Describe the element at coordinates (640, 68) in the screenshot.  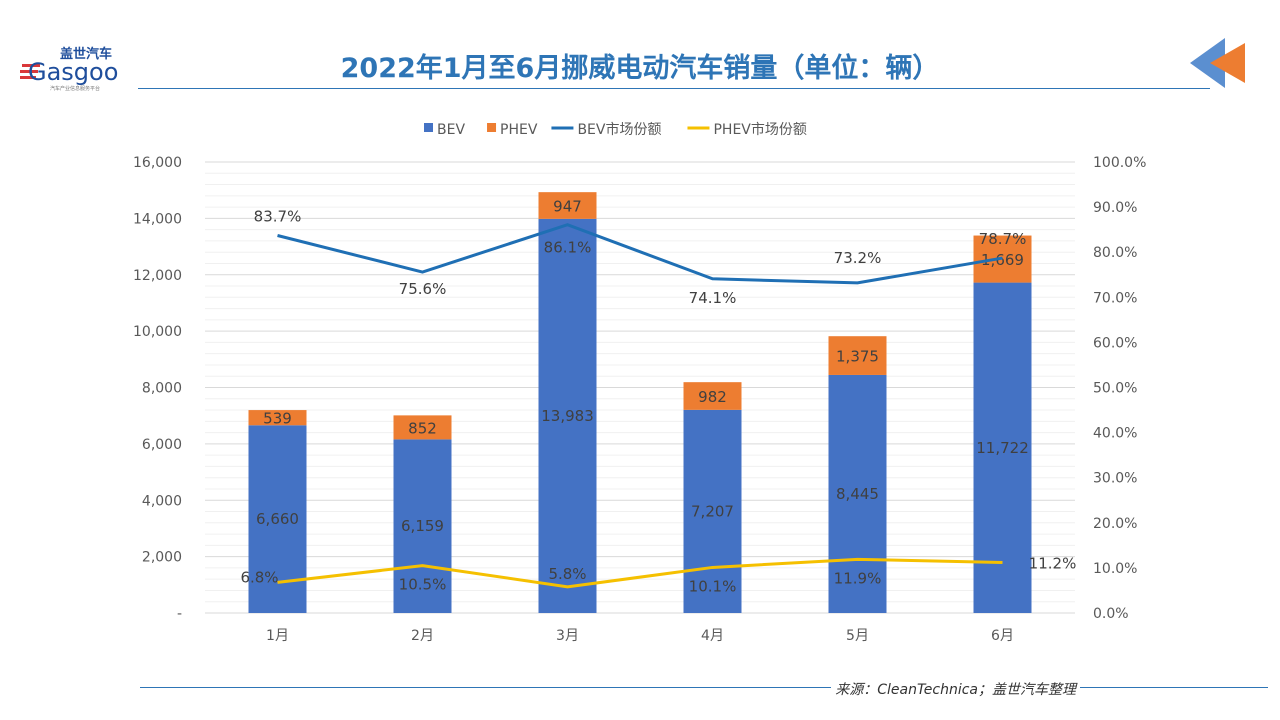
I see `page-title: 2022年1月至6月挪威电动汽车销量（单位：辆）` at that location.